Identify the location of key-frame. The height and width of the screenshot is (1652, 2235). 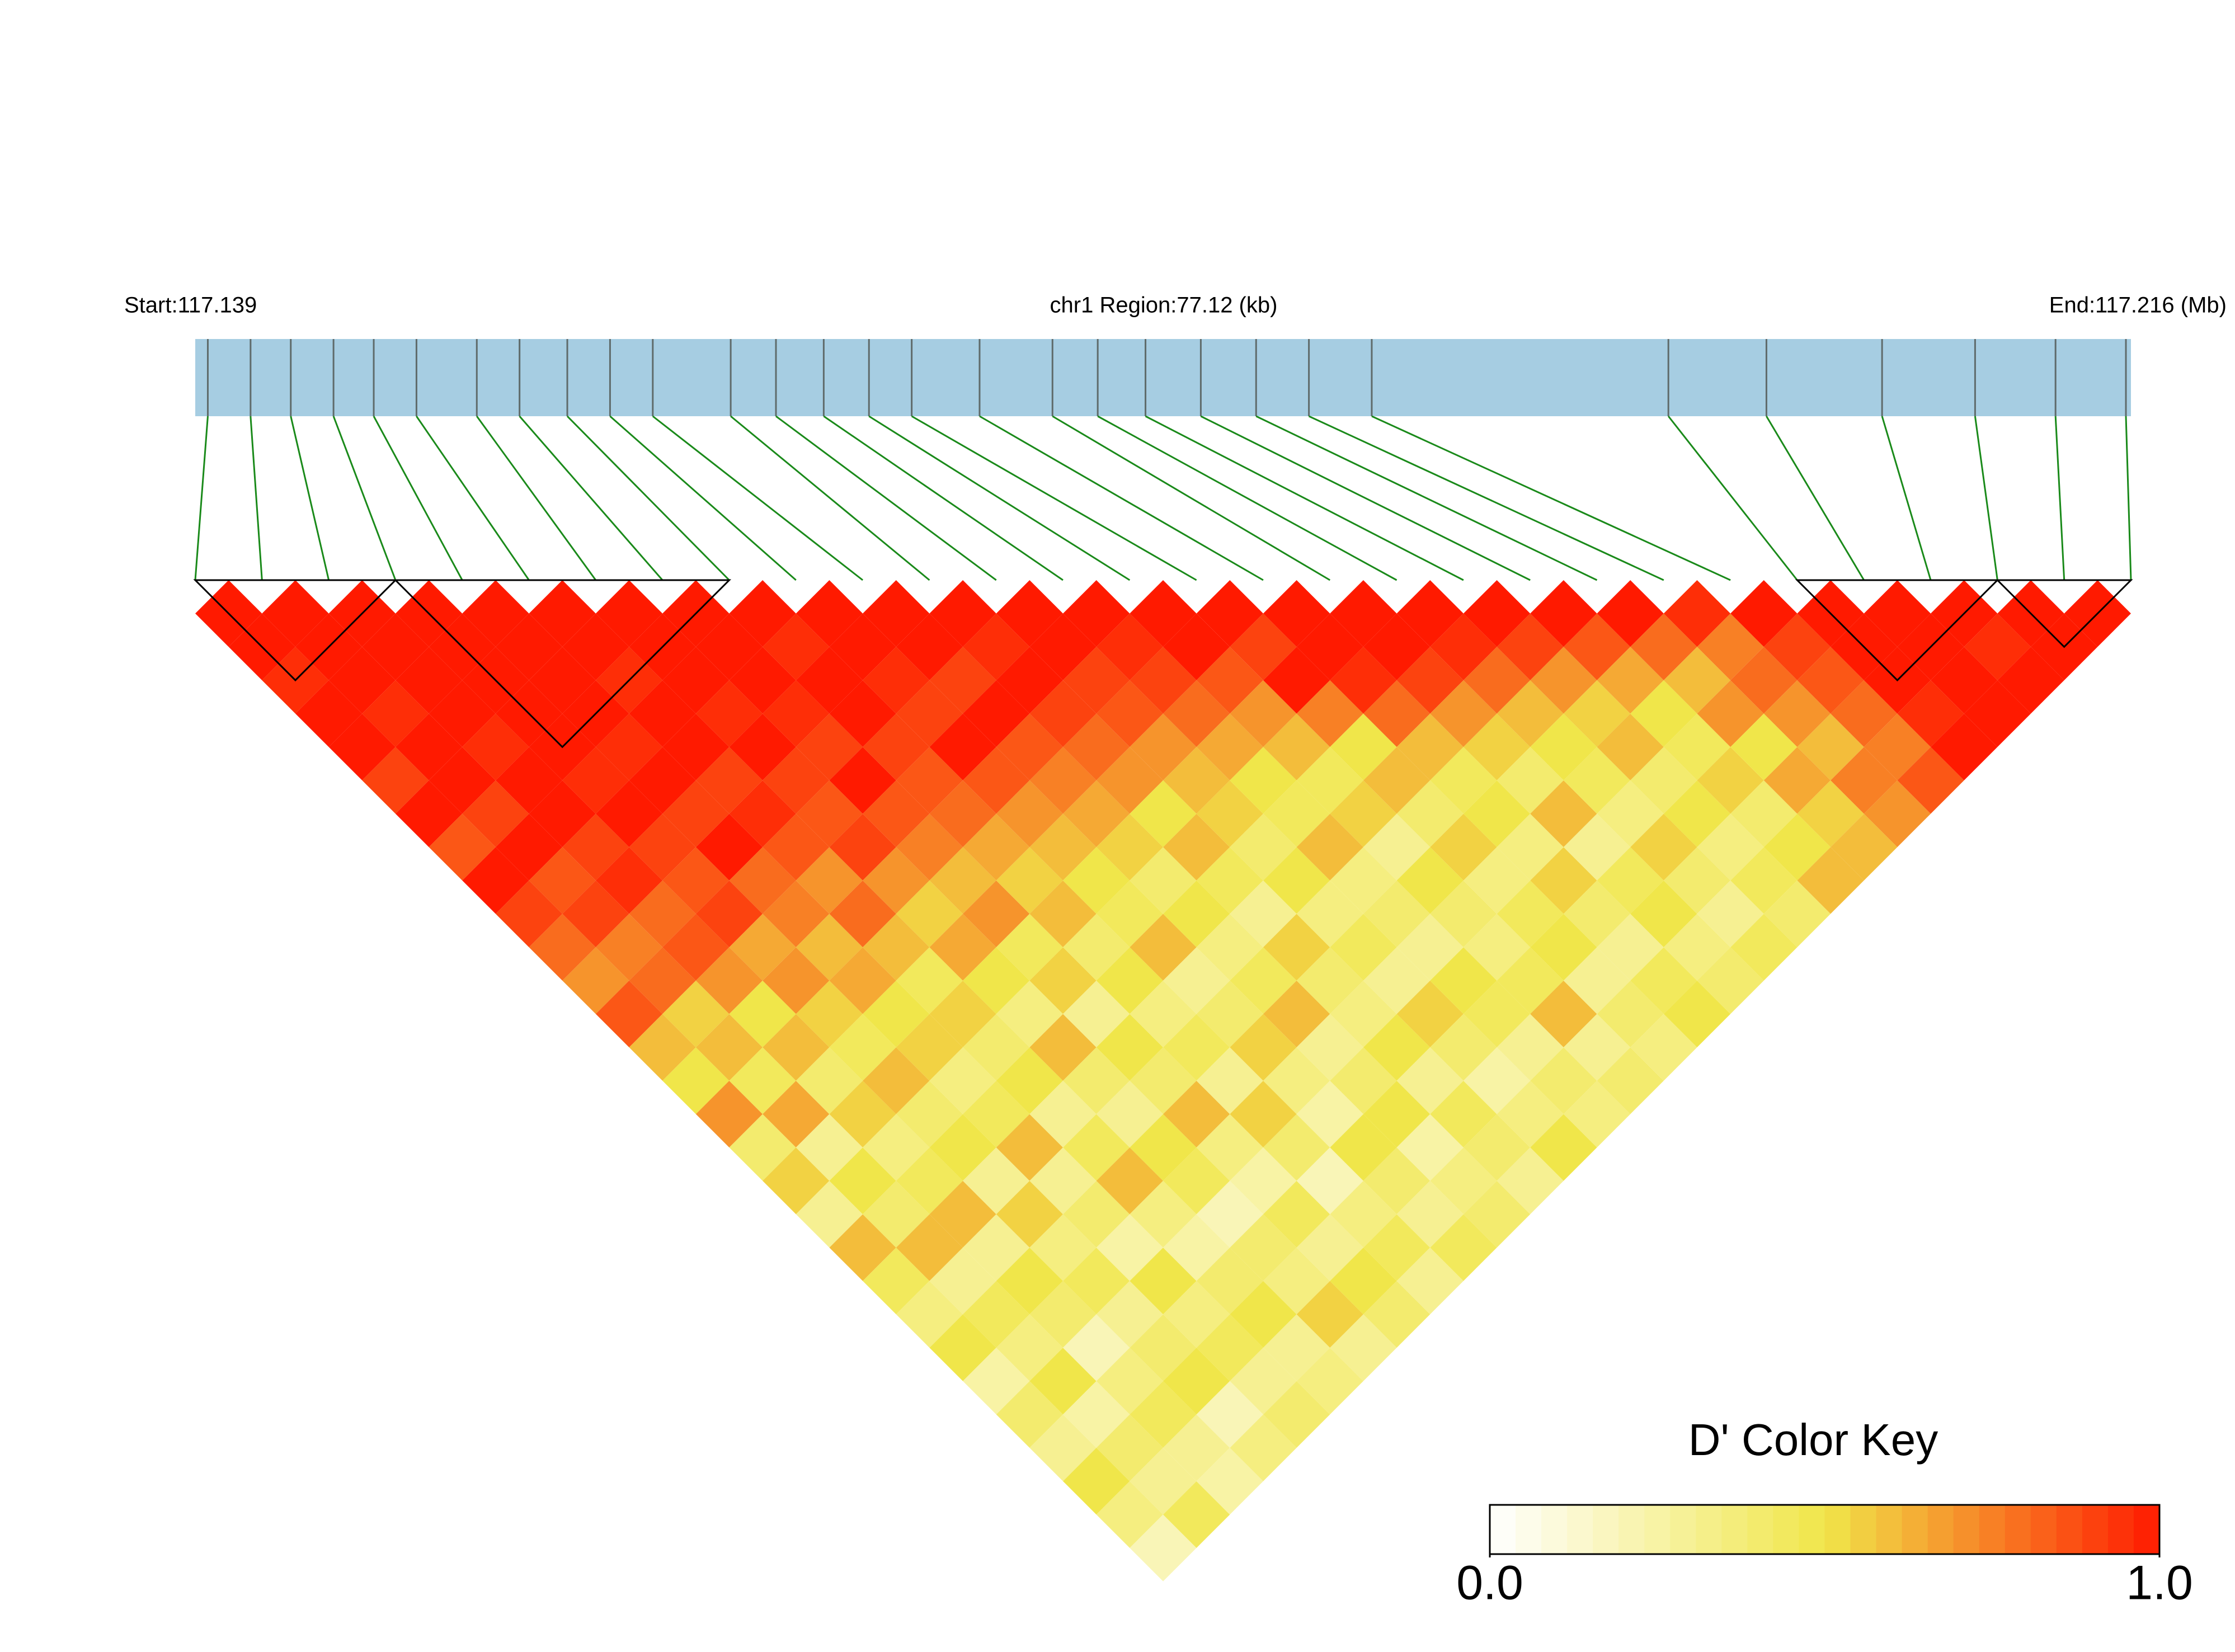
(1825, 1529).